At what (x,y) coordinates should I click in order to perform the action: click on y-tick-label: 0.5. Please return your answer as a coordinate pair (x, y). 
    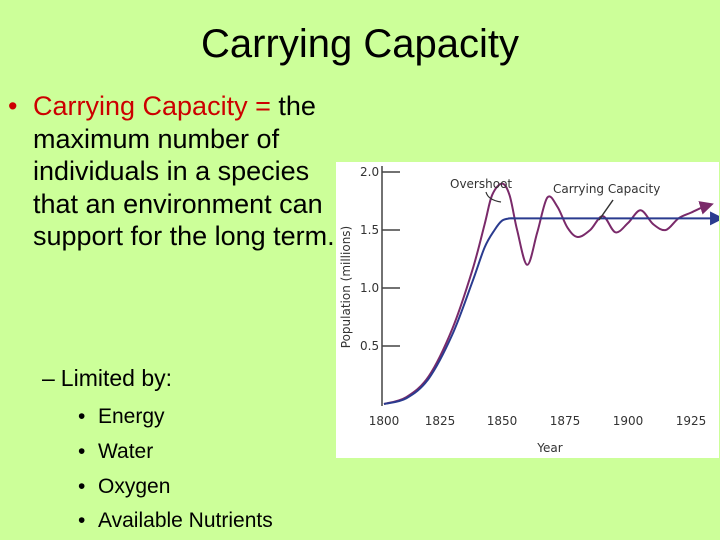
    Looking at the image, I should click on (369, 346).